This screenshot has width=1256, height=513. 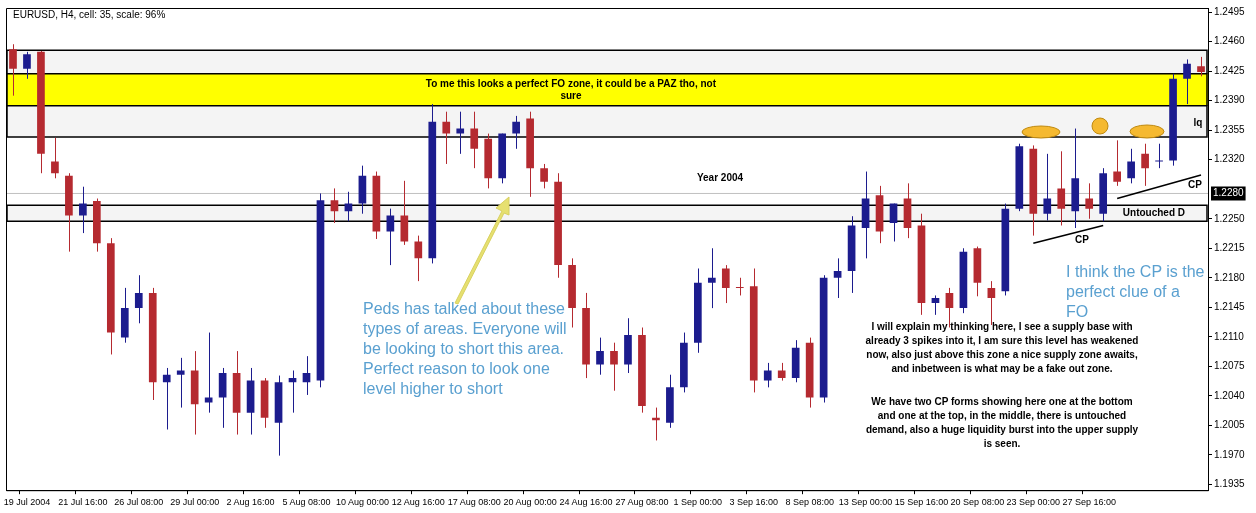 I want to click on y-tick-label: 1.2355, so click(x=1230, y=129).